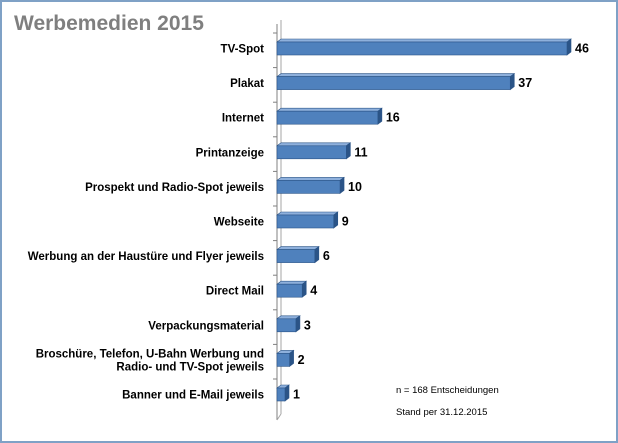 This screenshot has width=618, height=443. What do you see at coordinates (230, 153) in the screenshot?
I see `category-label: Printanzeige` at bounding box center [230, 153].